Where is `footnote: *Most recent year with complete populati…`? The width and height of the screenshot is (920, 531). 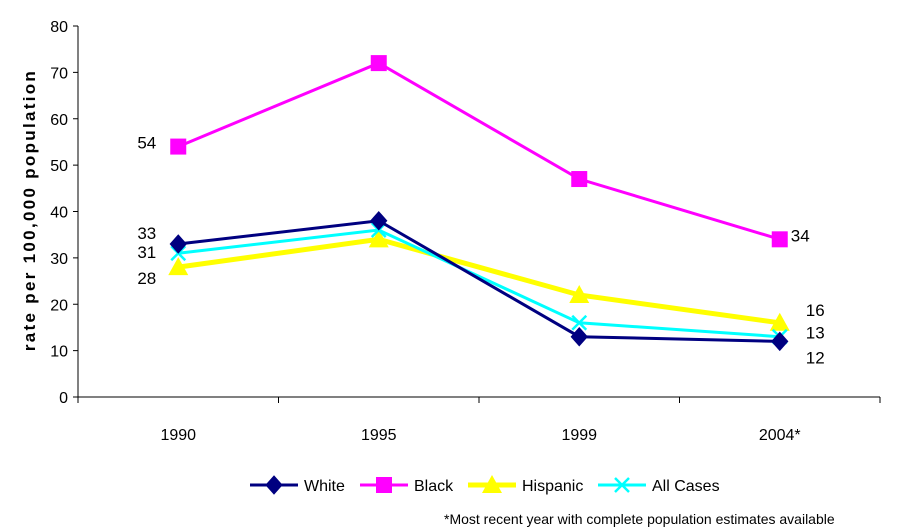 footnote: *Most recent year with complete populati… is located at coordinates (639, 519).